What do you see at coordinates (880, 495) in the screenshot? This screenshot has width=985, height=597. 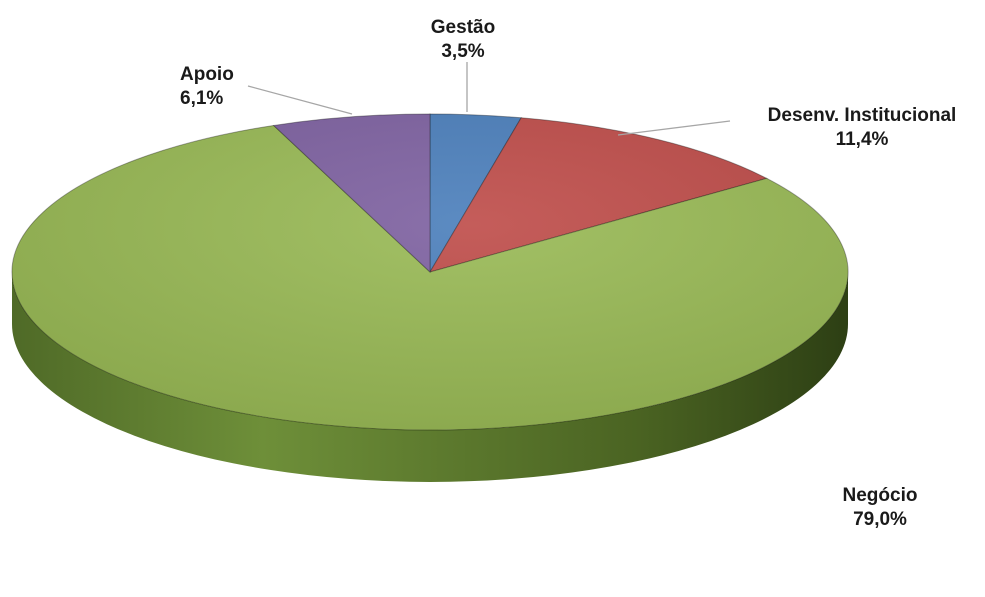 I see `slice-label-negocio: Negócio` at bounding box center [880, 495].